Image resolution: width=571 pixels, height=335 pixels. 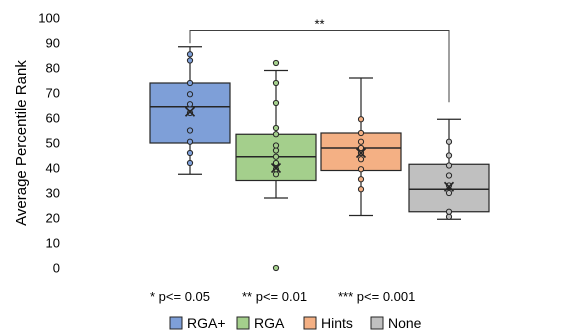 I want to click on legend: RGA+ RGA Hints None, so click(x=295, y=323).